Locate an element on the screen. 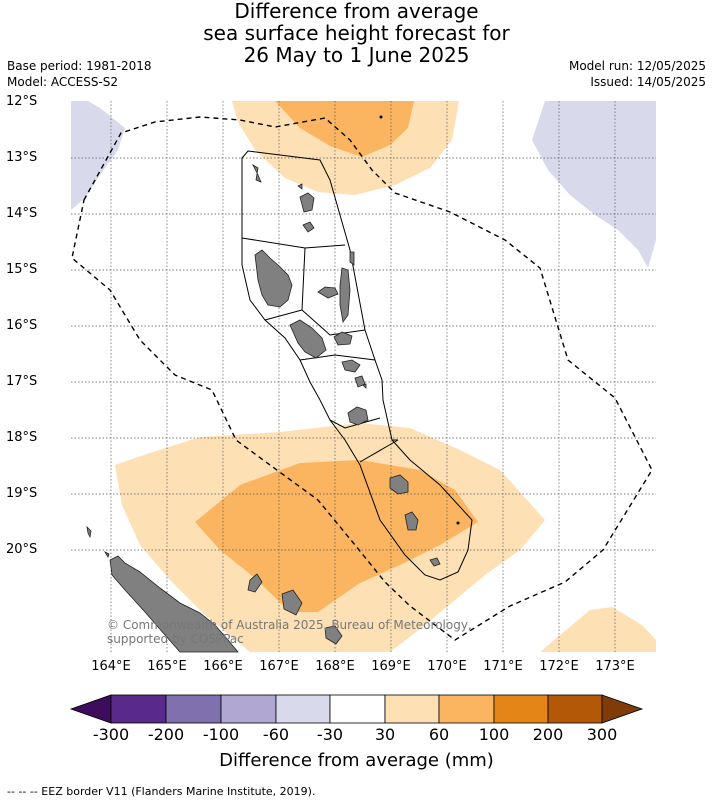 The height and width of the screenshot is (804, 713). model-name: Model: ACCESS-S2 is located at coordinates (63, 82).